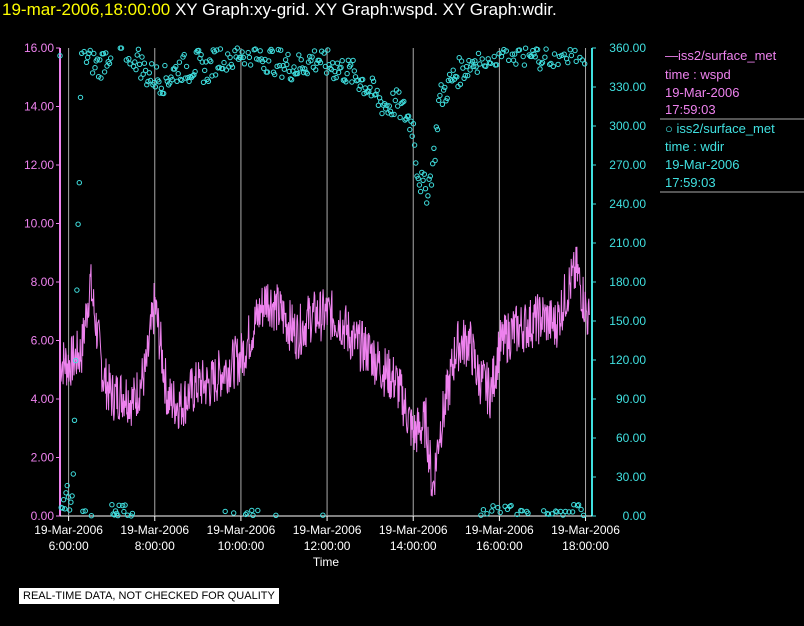 The height and width of the screenshot is (626, 804). Describe the element at coordinates (43, 399) in the screenshot. I see `left-tick-label: 4.00` at that location.